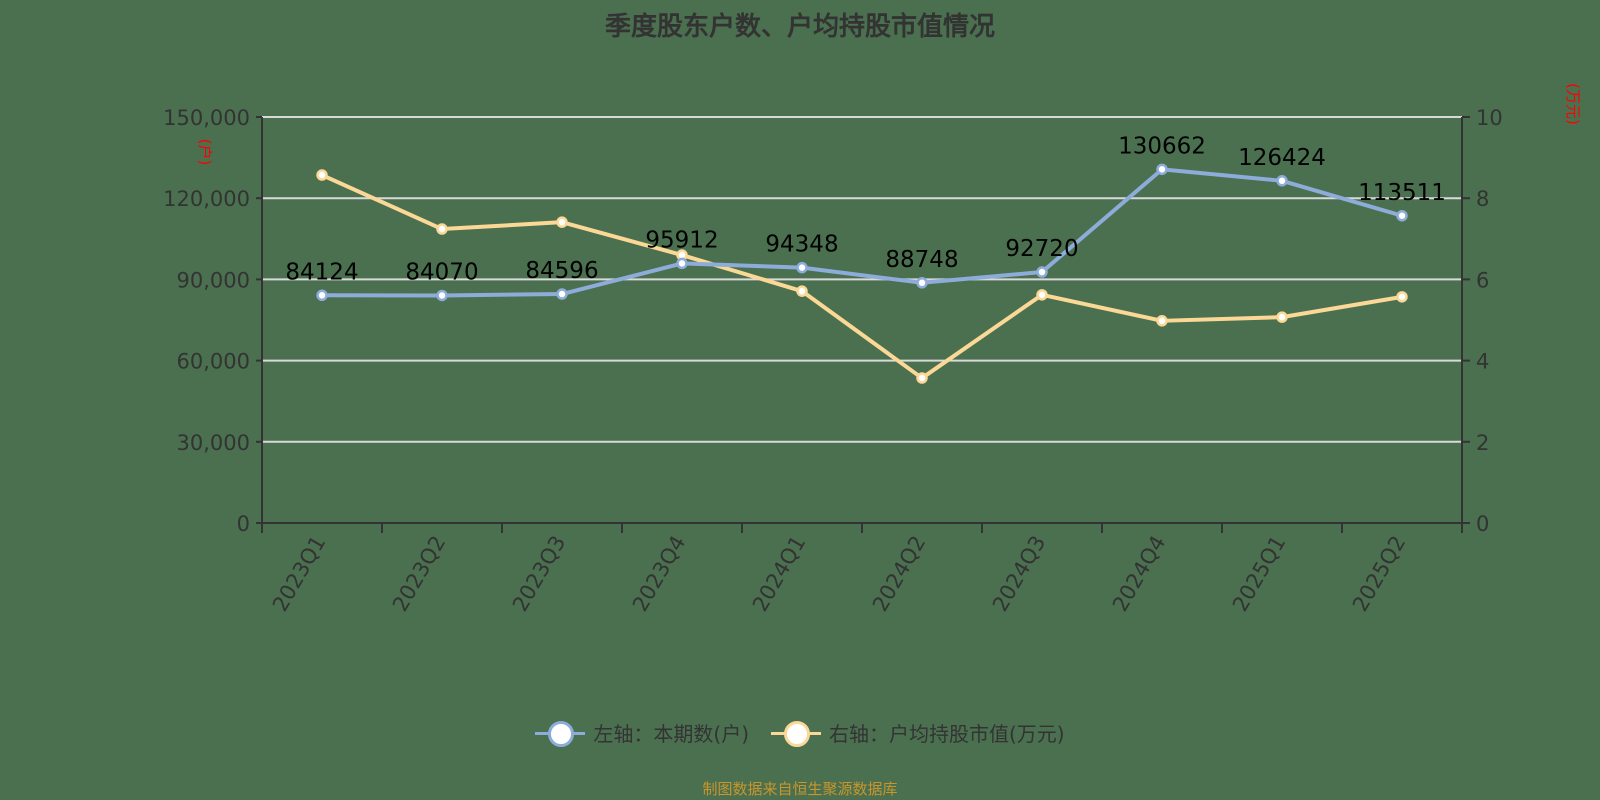  Describe the element at coordinates (862, 232) in the screenshot. I see `shareholders-line` at that location.